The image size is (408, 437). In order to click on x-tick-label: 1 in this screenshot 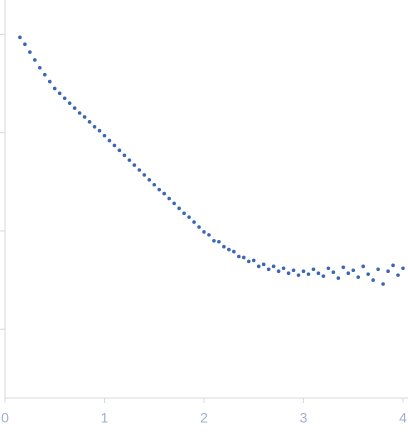, I will do `click(105, 418)`.